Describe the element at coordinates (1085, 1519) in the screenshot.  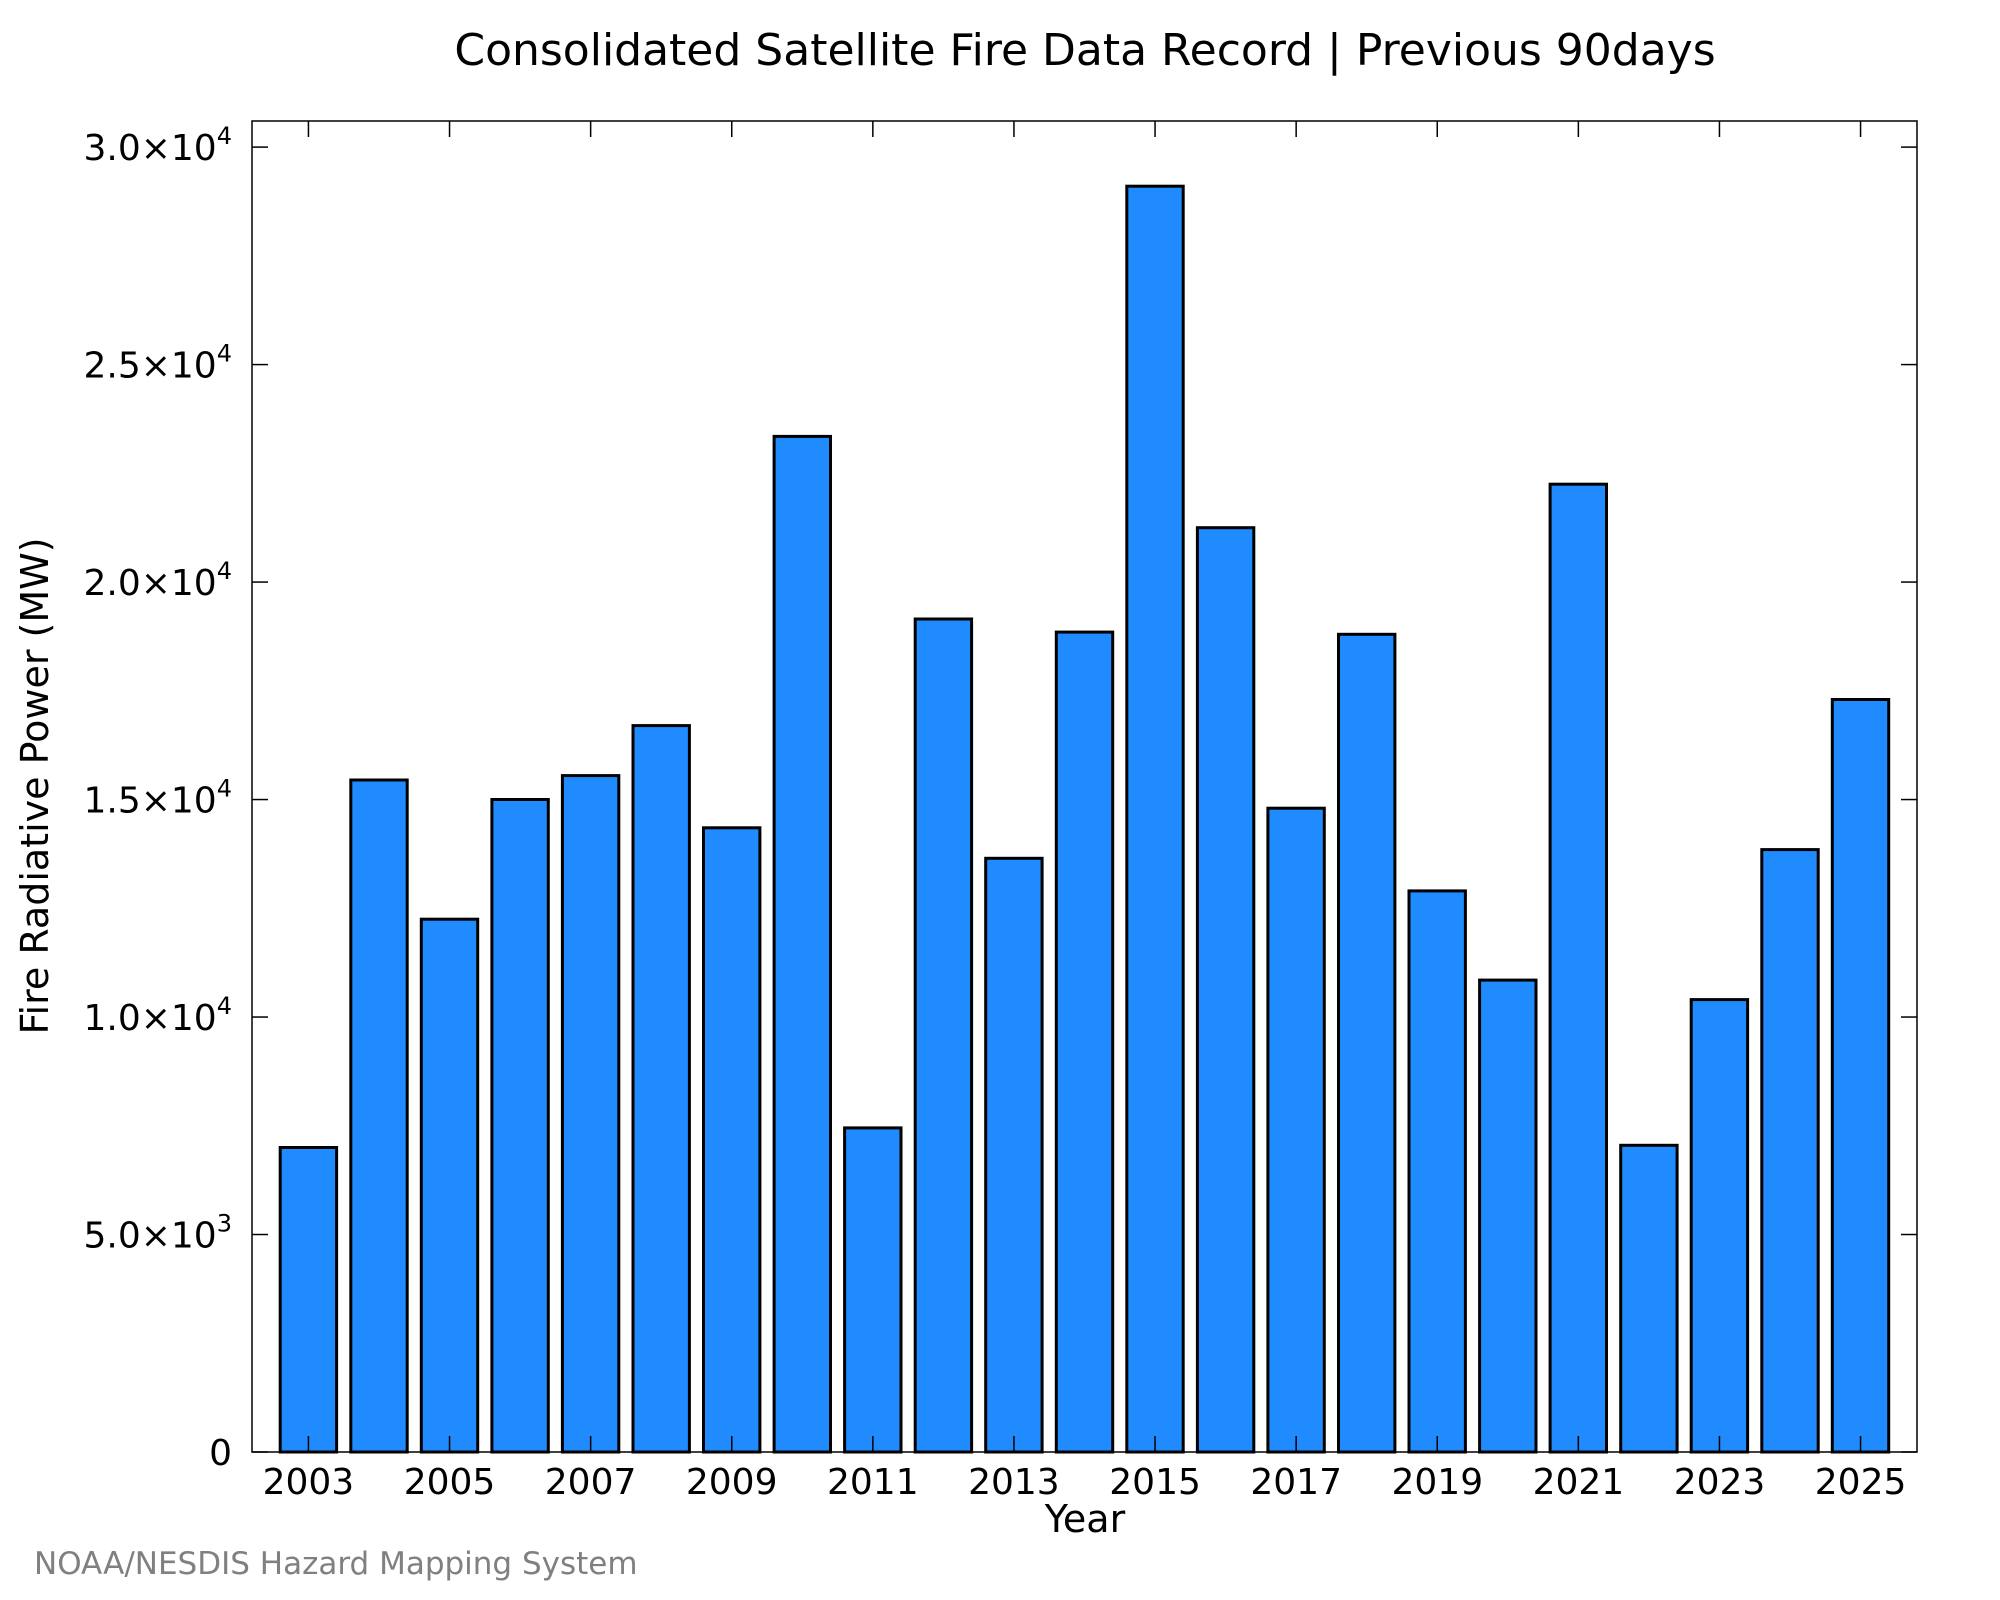
I see `x-axis-label: Year` at that location.